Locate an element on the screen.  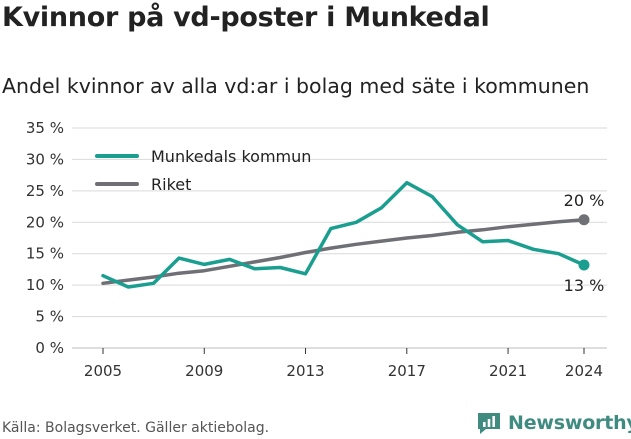
y-tick-label: 15 % is located at coordinates (45, 254).